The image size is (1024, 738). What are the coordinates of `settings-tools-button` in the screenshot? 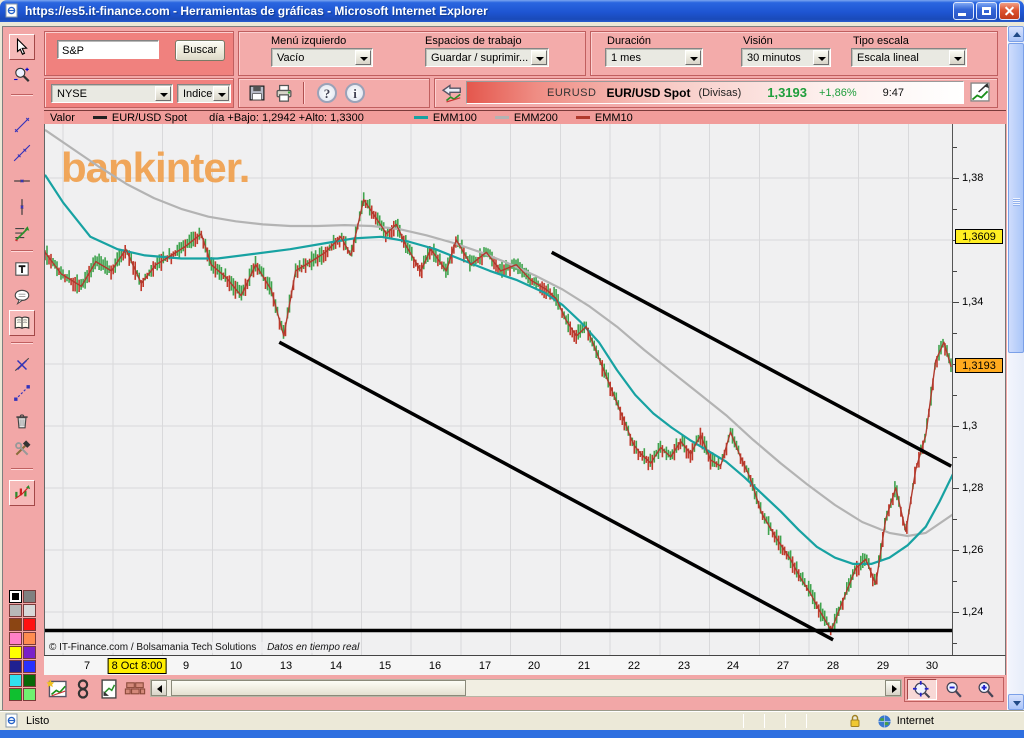 It's located at (22, 449).